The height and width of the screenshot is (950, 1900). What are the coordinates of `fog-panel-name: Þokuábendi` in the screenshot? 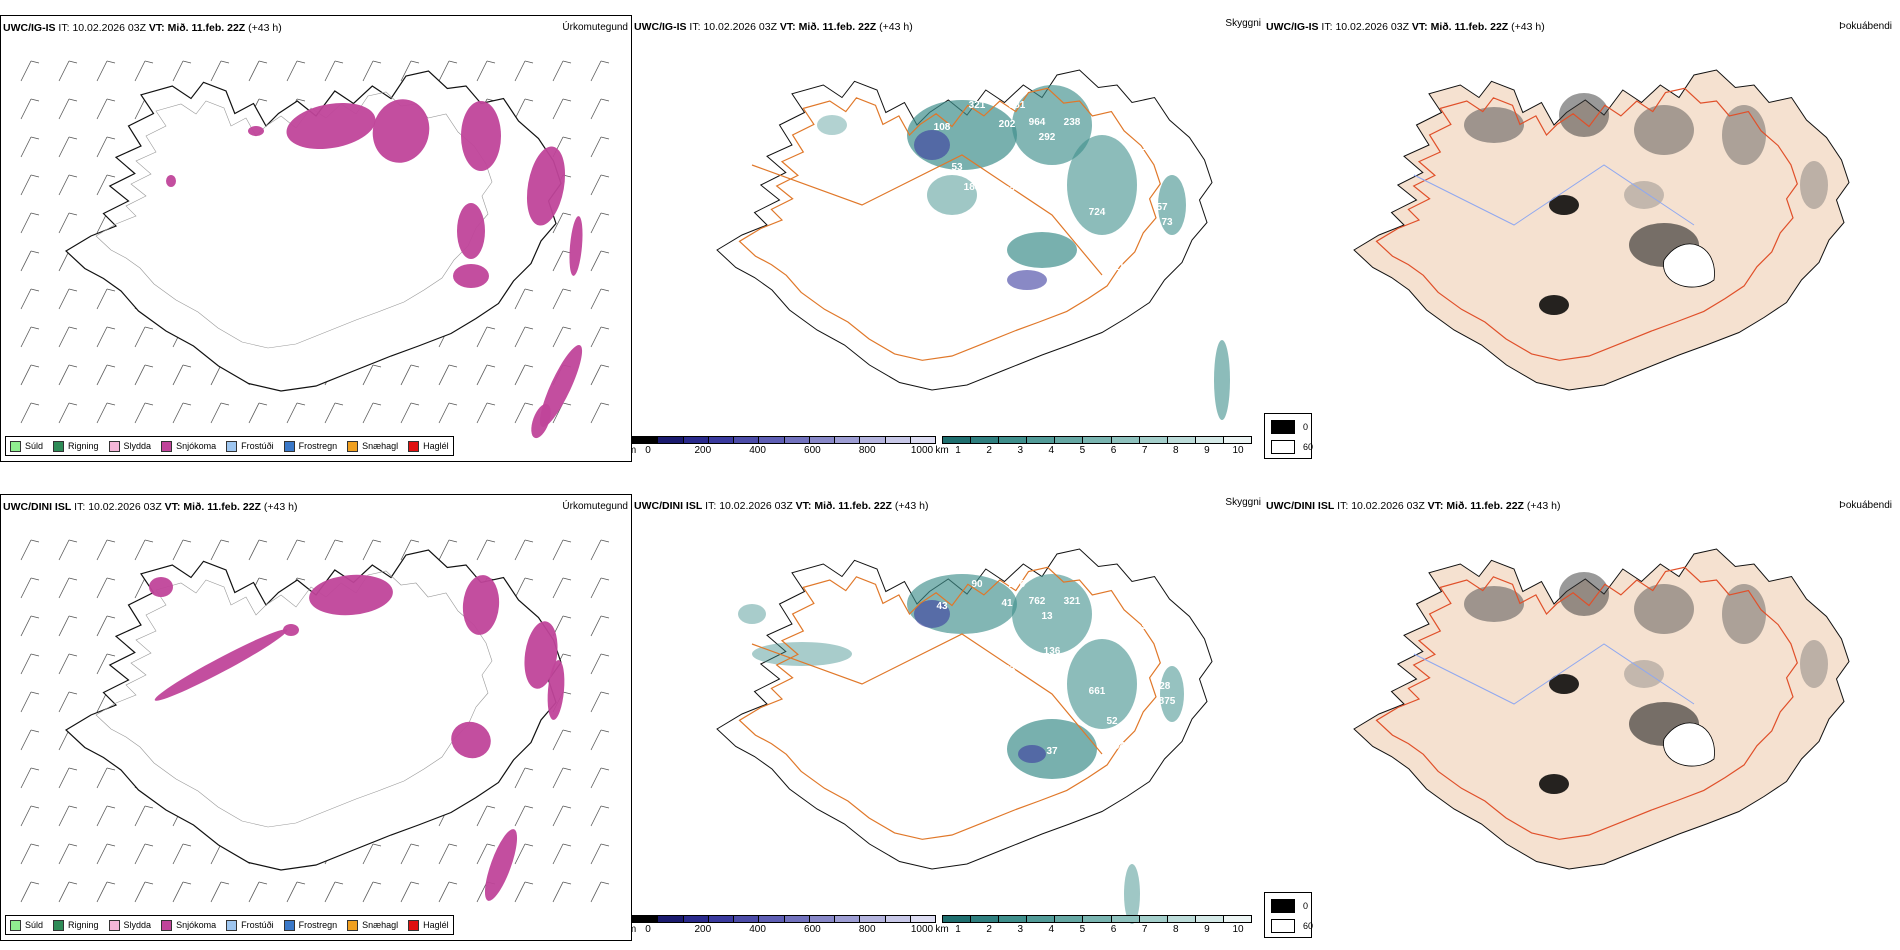 It's located at (1865, 26).